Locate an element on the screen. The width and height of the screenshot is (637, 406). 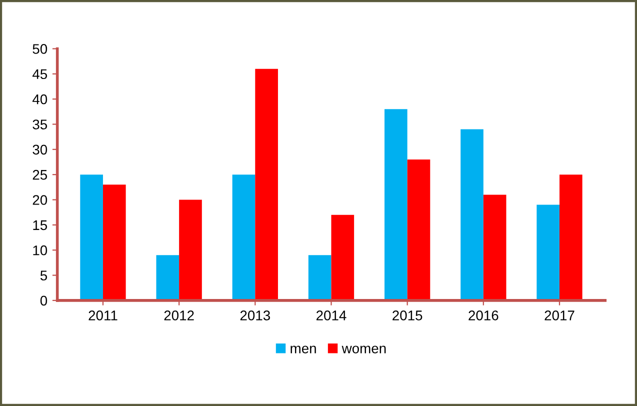
y-tick-label: 10 is located at coordinates (40, 250).